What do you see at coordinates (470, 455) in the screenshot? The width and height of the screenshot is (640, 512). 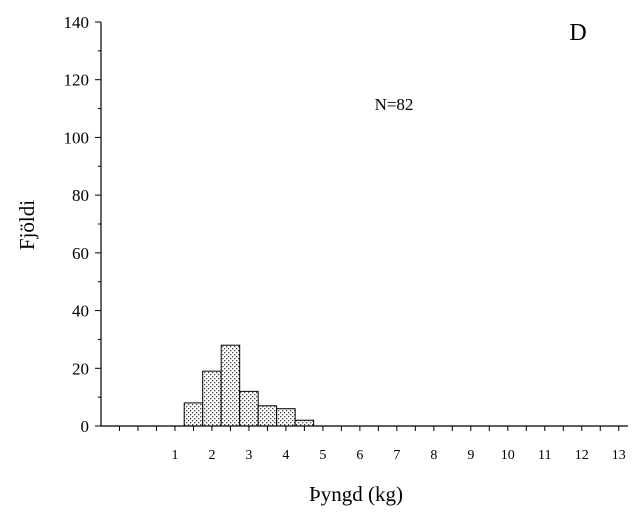 I see `x-tick-label: 9` at bounding box center [470, 455].